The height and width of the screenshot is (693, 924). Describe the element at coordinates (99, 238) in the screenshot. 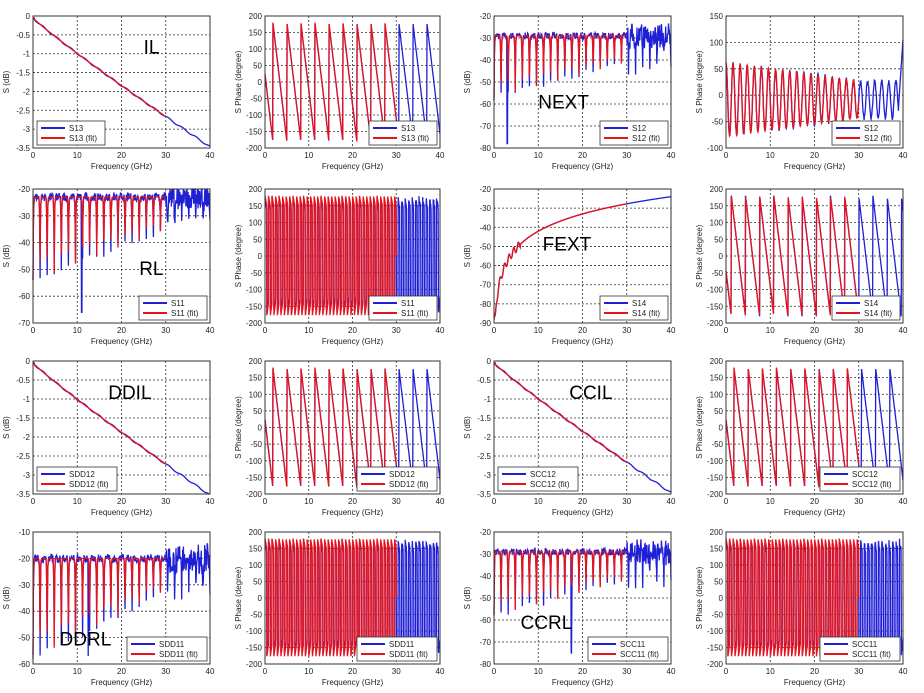

I see `series-line-s11-fit-` at that location.